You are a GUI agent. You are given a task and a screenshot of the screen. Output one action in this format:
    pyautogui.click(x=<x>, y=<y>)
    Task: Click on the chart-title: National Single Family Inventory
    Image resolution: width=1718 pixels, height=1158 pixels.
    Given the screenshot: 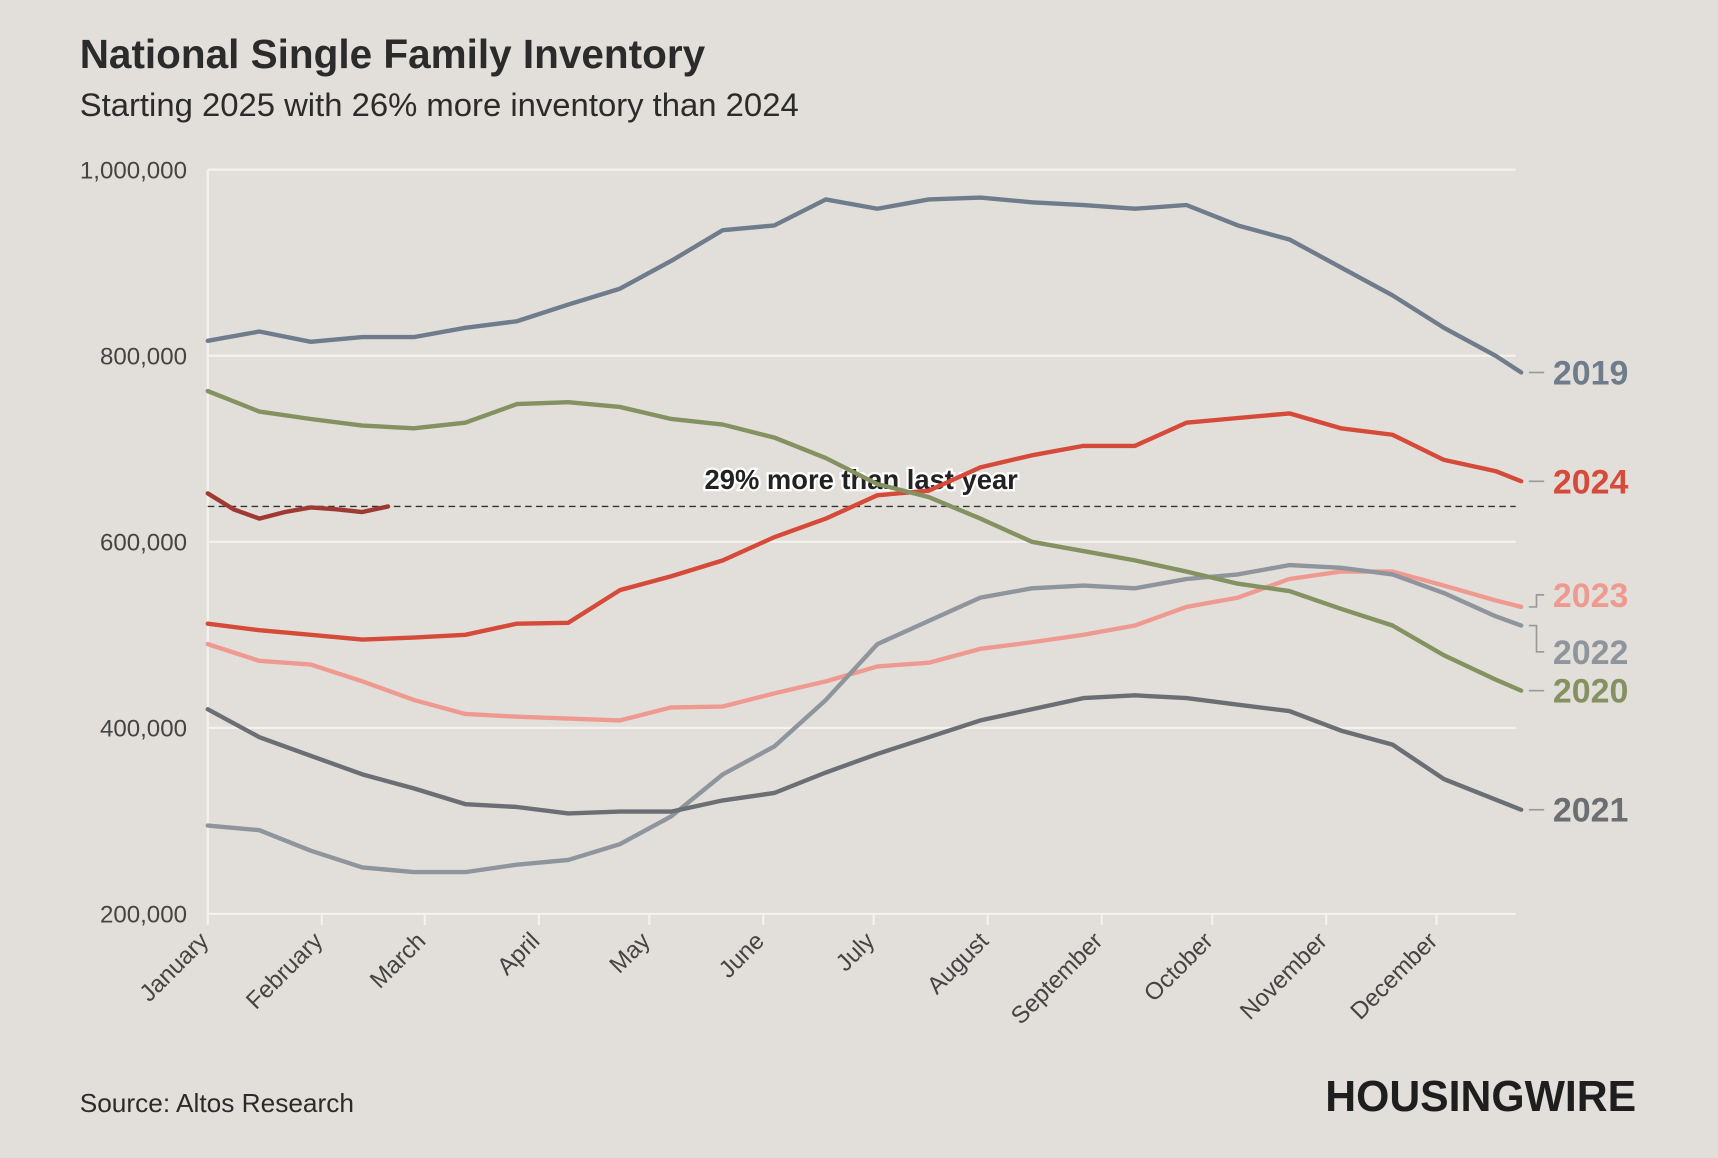 What is the action you would take?
    pyautogui.click(x=393, y=54)
    